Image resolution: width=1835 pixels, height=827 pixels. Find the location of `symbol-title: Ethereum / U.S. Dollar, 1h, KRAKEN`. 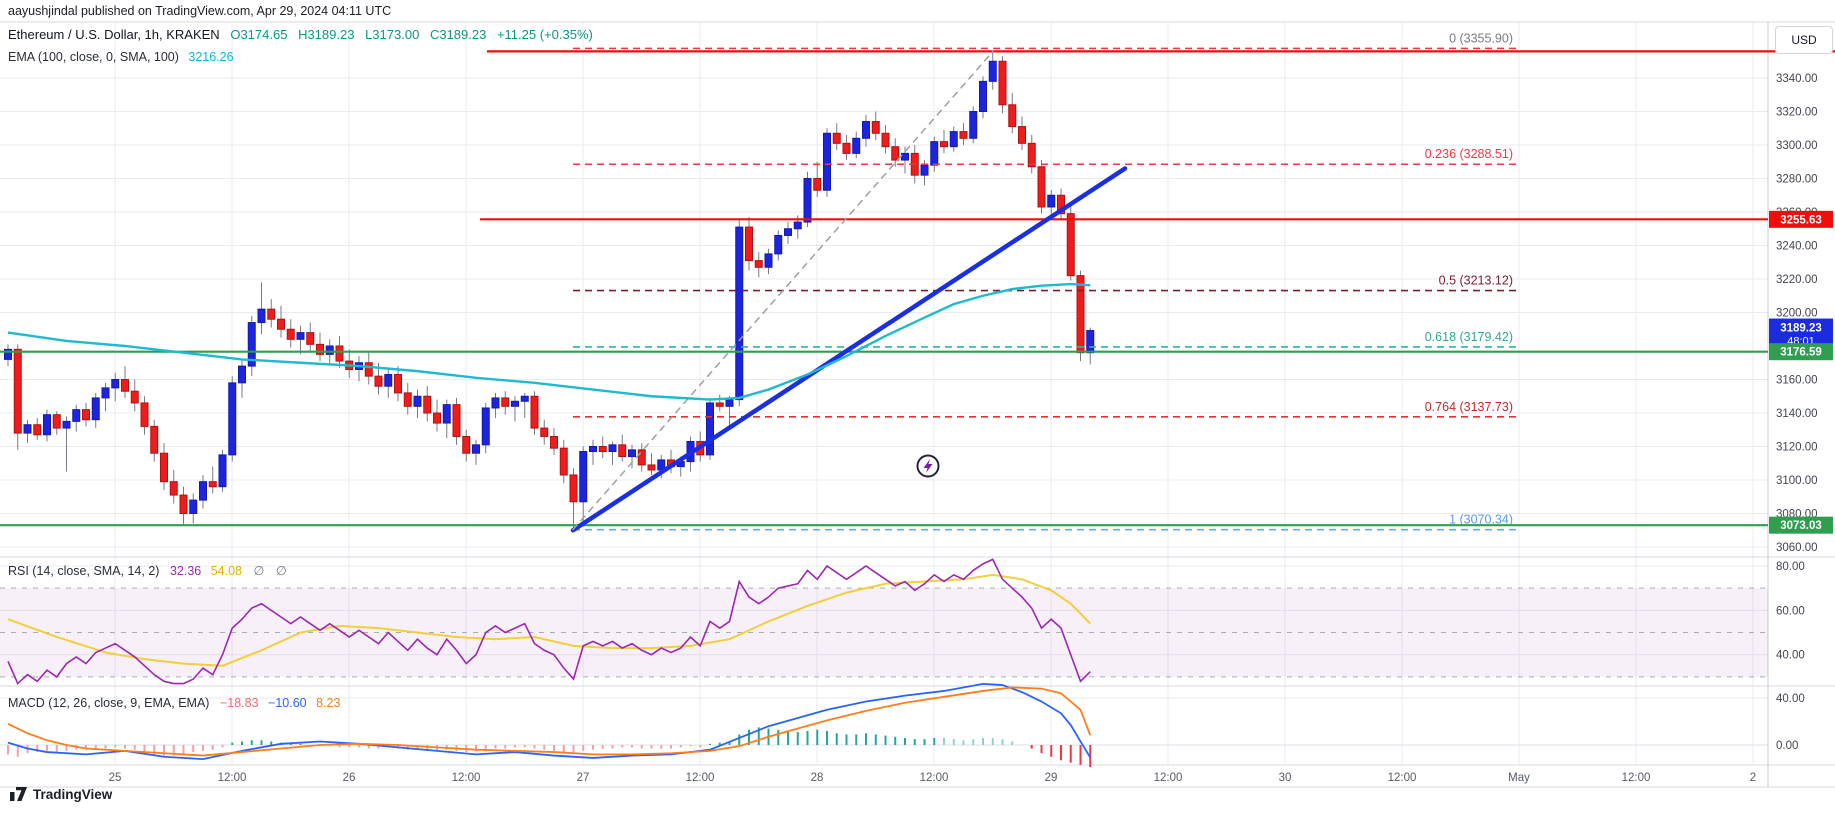

symbol-title: Ethereum / U.S. Dollar, 1h, KRAKEN is located at coordinates (114, 34).